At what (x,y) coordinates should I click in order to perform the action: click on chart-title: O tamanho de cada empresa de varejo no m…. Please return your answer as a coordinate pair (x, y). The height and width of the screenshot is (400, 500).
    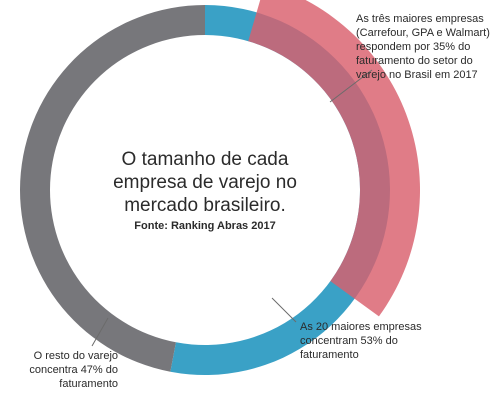
    Looking at the image, I should click on (205, 182).